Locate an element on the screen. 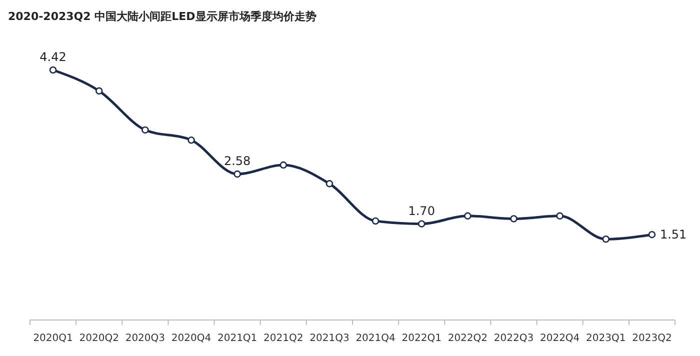  data-label: 2.58 is located at coordinates (237, 161).